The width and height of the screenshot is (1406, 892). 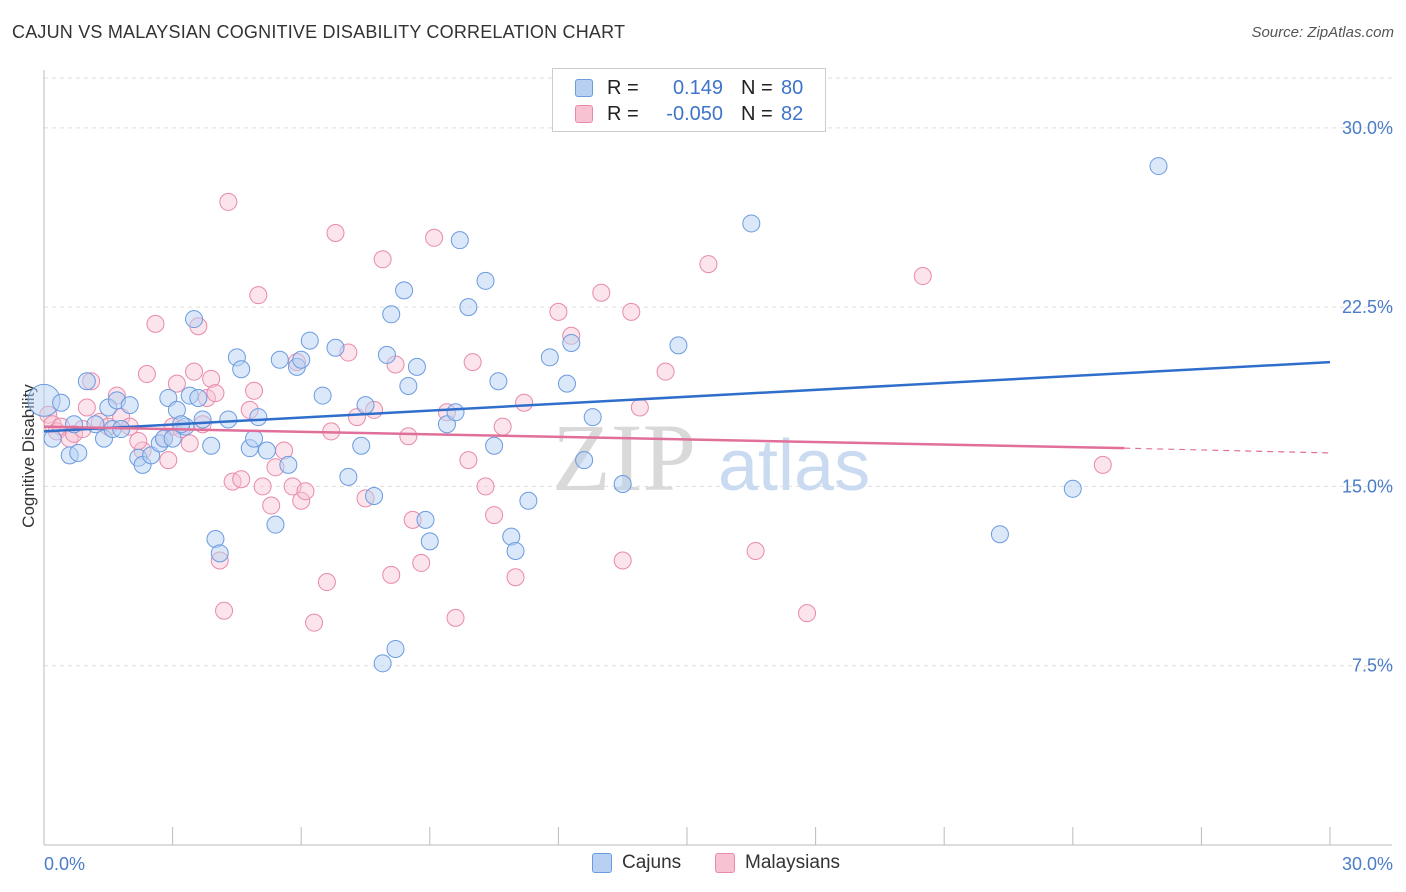 What do you see at coordinates (1372, 666) in the screenshot?
I see `y-tick-label-0: 7.5%` at bounding box center [1372, 666].